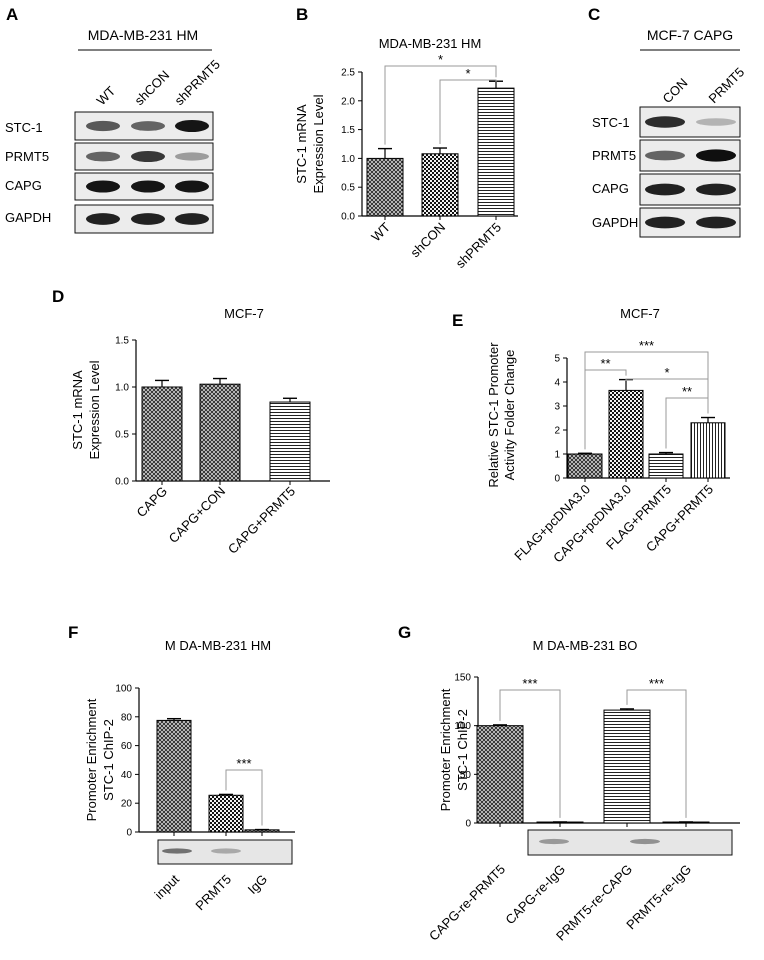 The width and height of the screenshot is (764, 960). I want to click on chart-f-ylabel: STC-1 ChIP-2, so click(108, 760).